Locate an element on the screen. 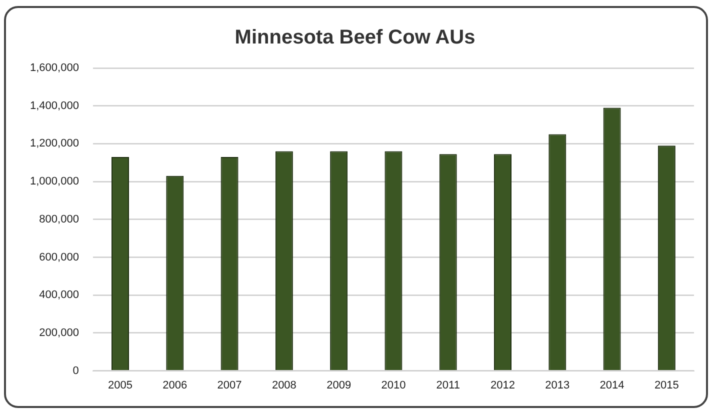  y-tick-label: 1,000,000 is located at coordinates (54, 182).